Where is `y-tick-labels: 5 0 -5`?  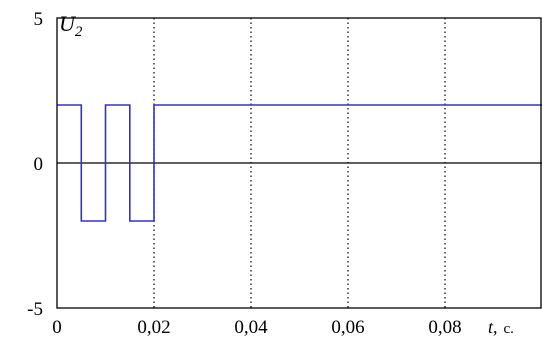 y-tick-labels: 5 0 -5 is located at coordinates (35, 164).